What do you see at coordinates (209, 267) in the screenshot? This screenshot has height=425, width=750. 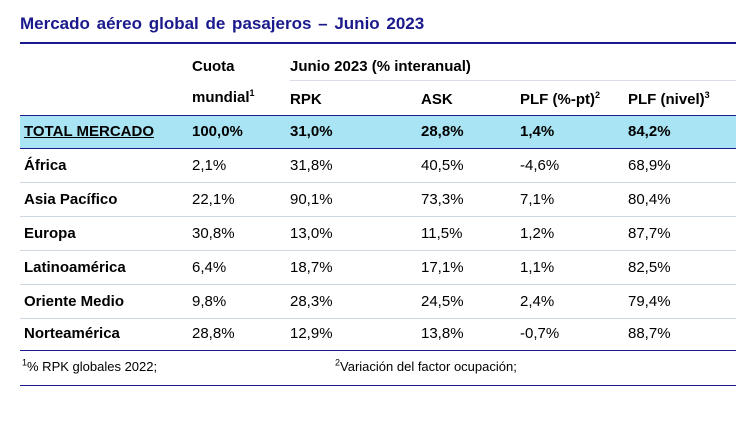 I see `table-row-share: 6,4%` at bounding box center [209, 267].